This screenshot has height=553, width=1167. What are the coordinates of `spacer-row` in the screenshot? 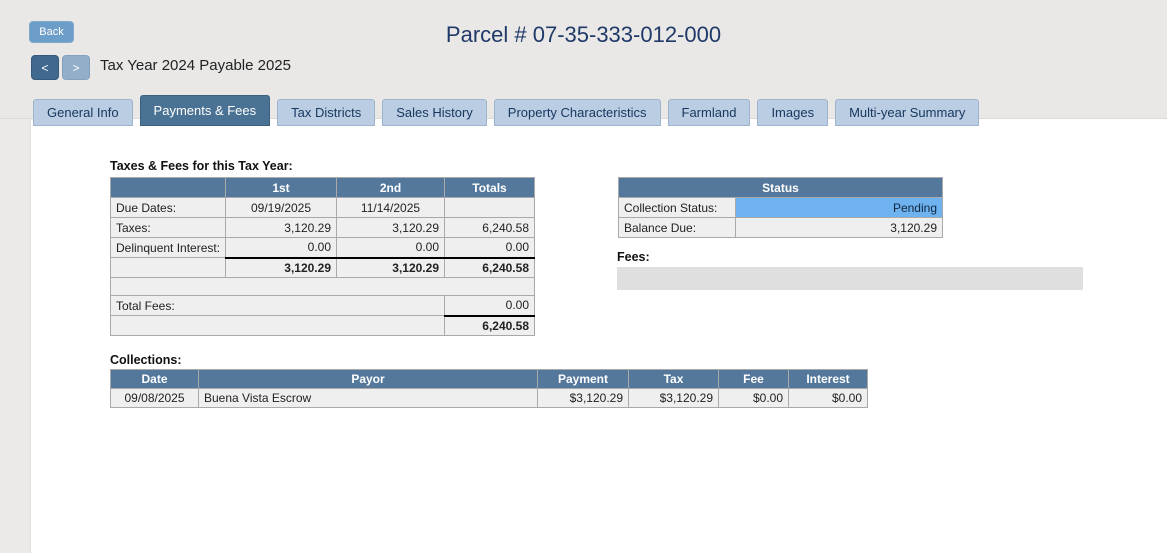 It's located at (322, 286).